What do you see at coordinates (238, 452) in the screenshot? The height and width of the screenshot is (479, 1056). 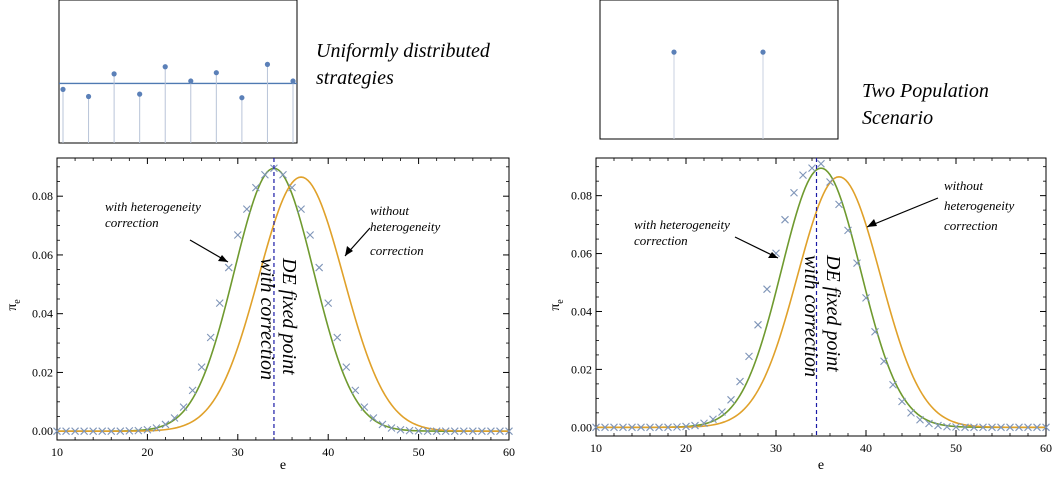 I see `left-x-tick-label: 30` at bounding box center [238, 452].